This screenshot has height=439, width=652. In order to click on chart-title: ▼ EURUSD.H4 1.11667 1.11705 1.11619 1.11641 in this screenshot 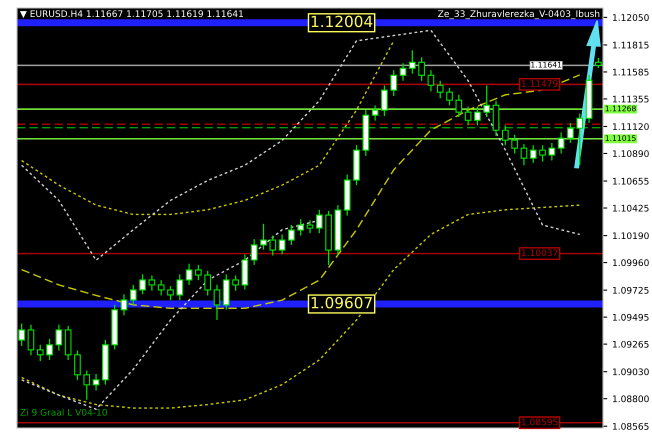, I will do `click(131, 14)`.